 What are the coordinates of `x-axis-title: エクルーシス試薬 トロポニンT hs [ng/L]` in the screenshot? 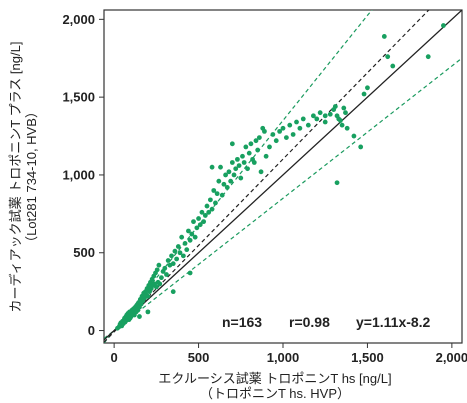 It's located at (274, 378).